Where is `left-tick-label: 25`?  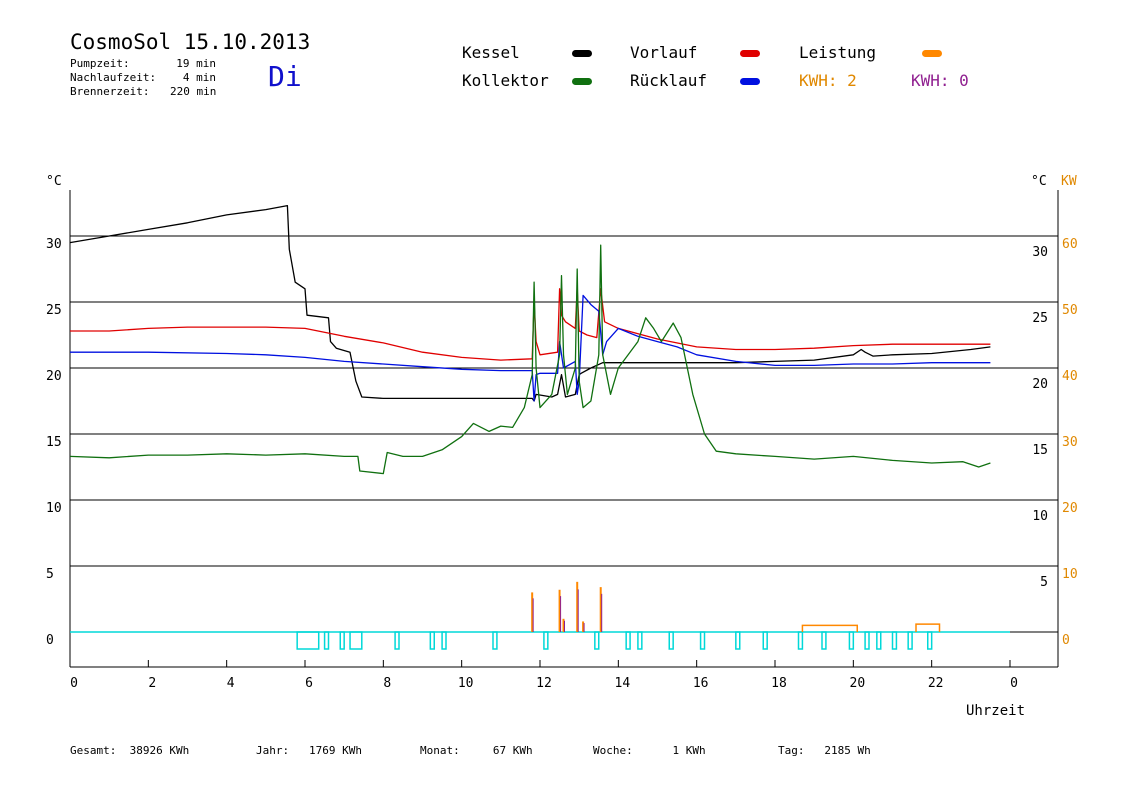
left-tick-label: 25 is located at coordinates (54, 310).